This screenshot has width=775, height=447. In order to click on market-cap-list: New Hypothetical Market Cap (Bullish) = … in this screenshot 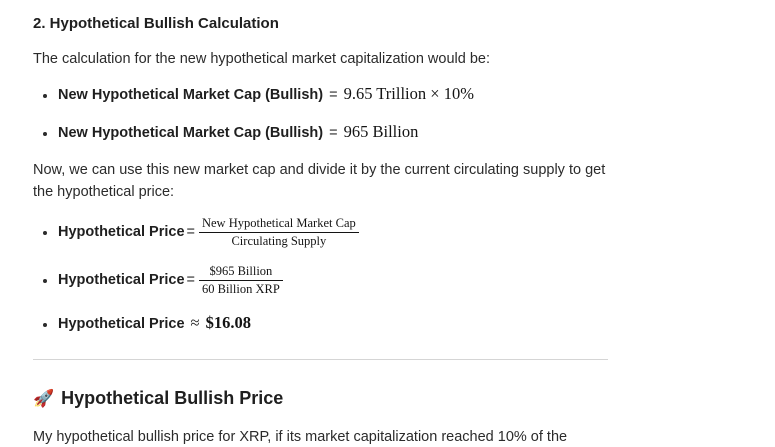, I will do `click(320, 113)`.